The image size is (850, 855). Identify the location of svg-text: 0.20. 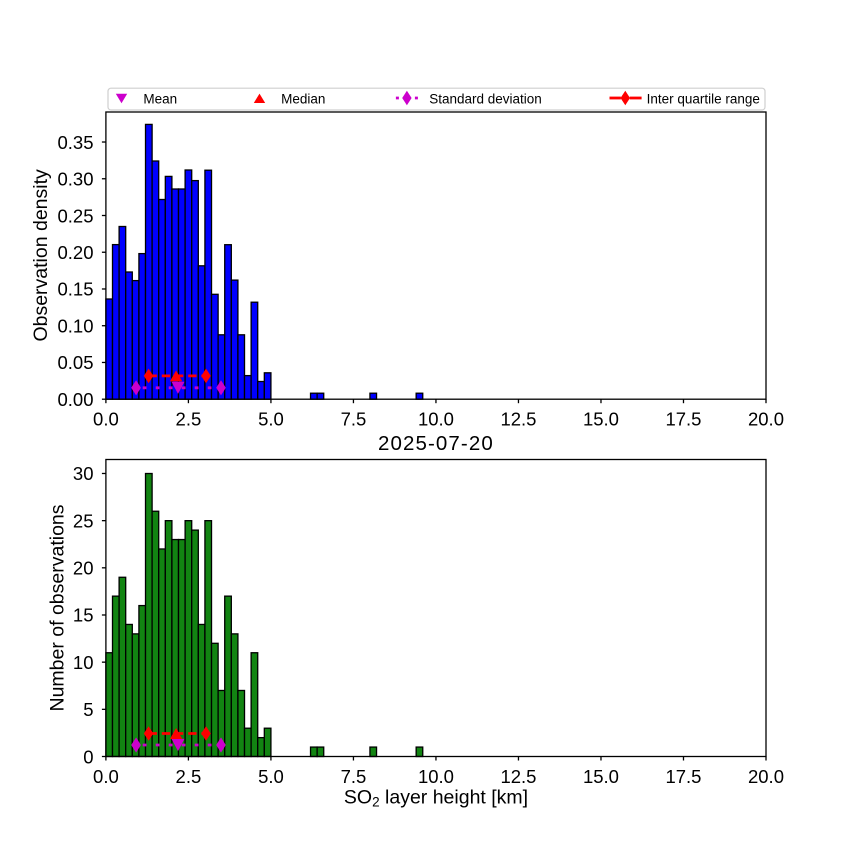
(75, 252).